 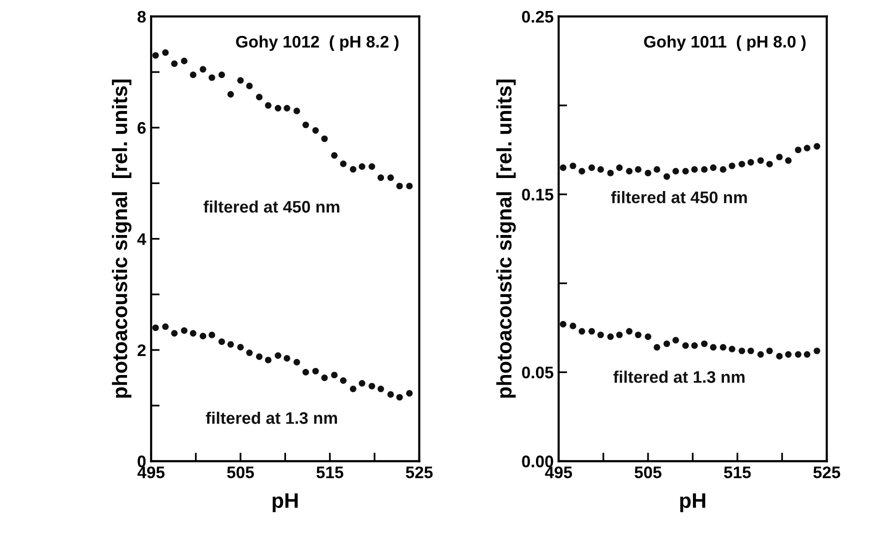 I want to click on y-tick-label: 4, so click(x=141, y=239).